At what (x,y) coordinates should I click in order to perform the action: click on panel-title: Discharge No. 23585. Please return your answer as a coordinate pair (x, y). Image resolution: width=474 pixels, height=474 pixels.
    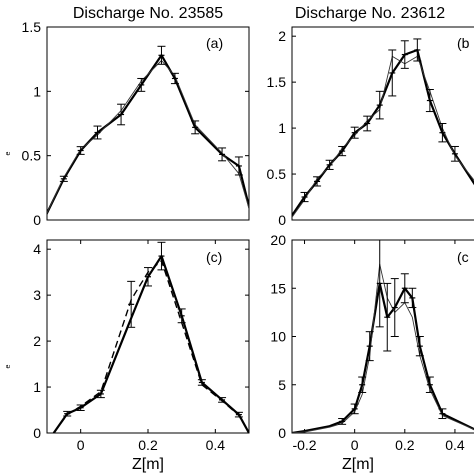
    Looking at the image, I should click on (148, 13).